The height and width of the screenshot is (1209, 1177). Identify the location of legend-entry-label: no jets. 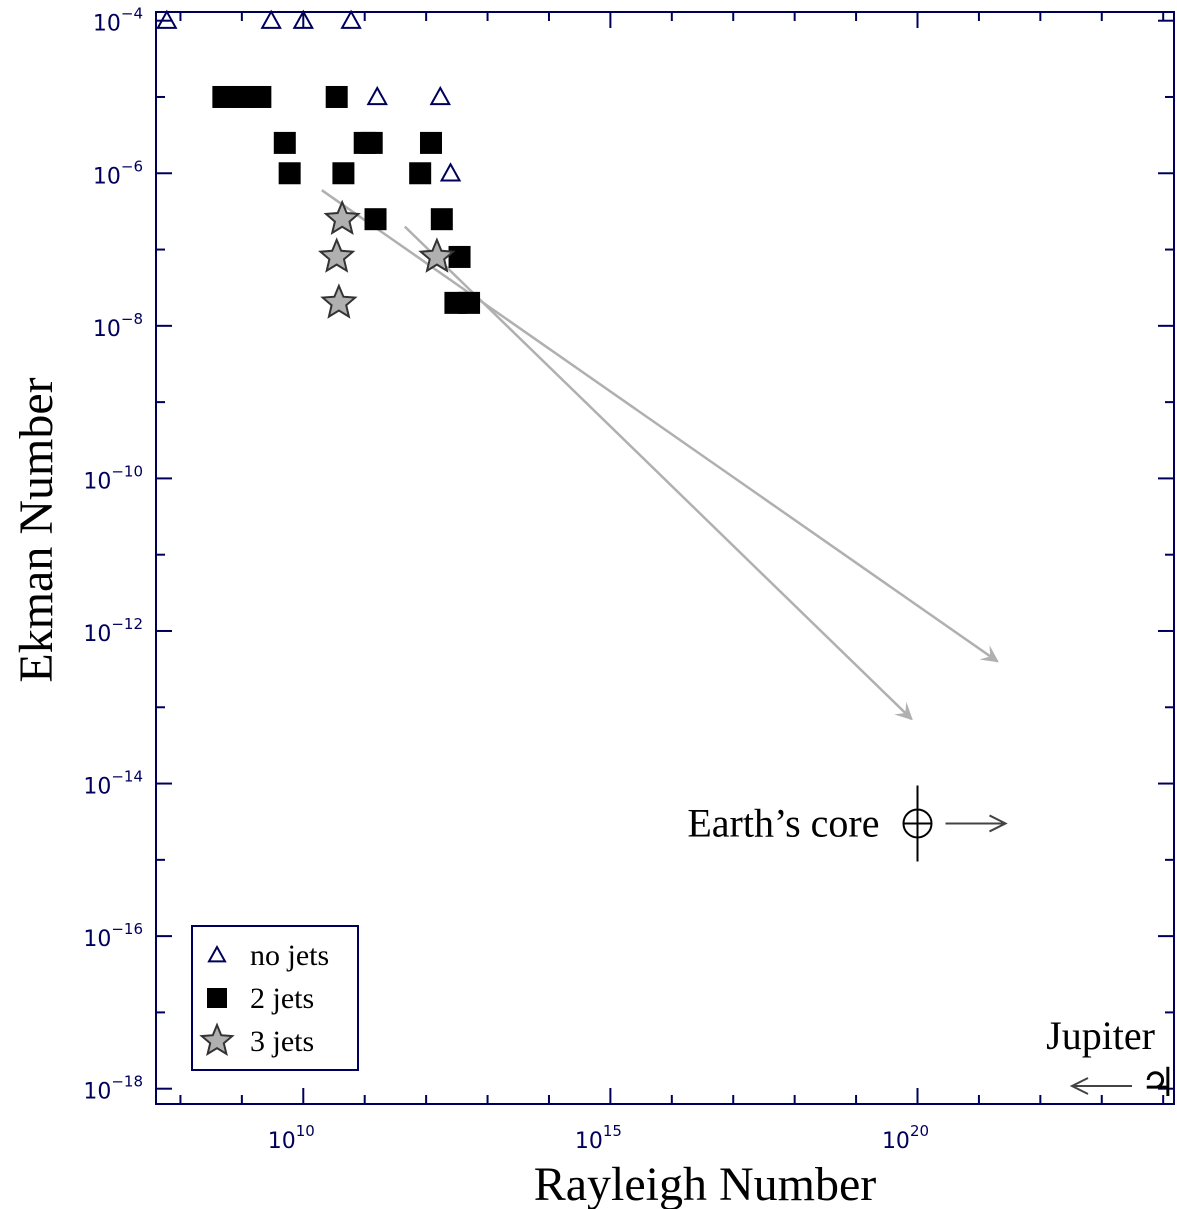
(289, 955).